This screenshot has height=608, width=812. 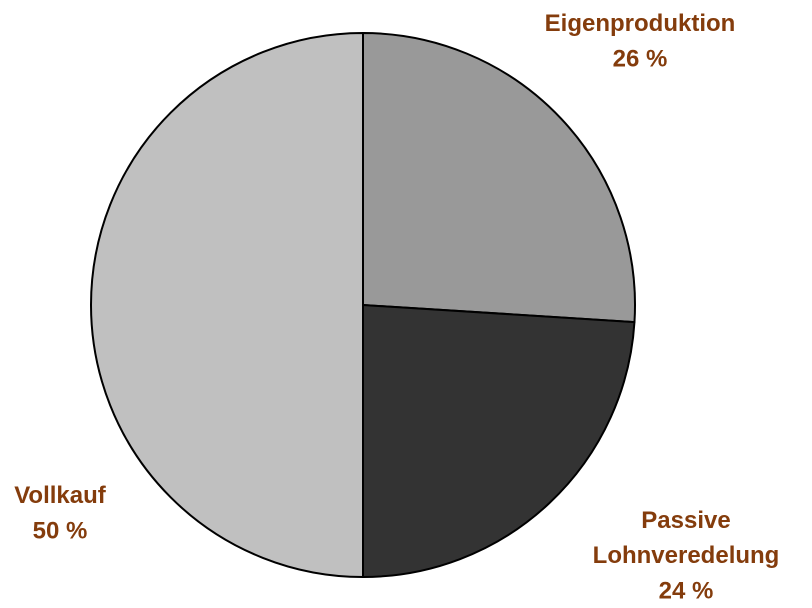 What do you see at coordinates (640, 23) in the screenshot?
I see `slice-label: Eigenproduktion` at bounding box center [640, 23].